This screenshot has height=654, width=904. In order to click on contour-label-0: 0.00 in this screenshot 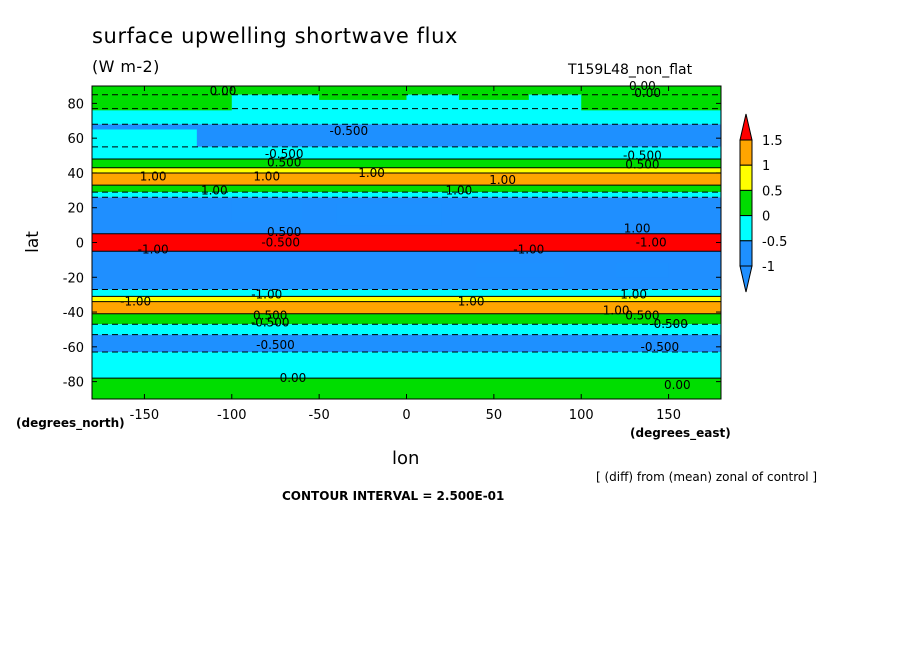, I will do `click(223, 91)`.